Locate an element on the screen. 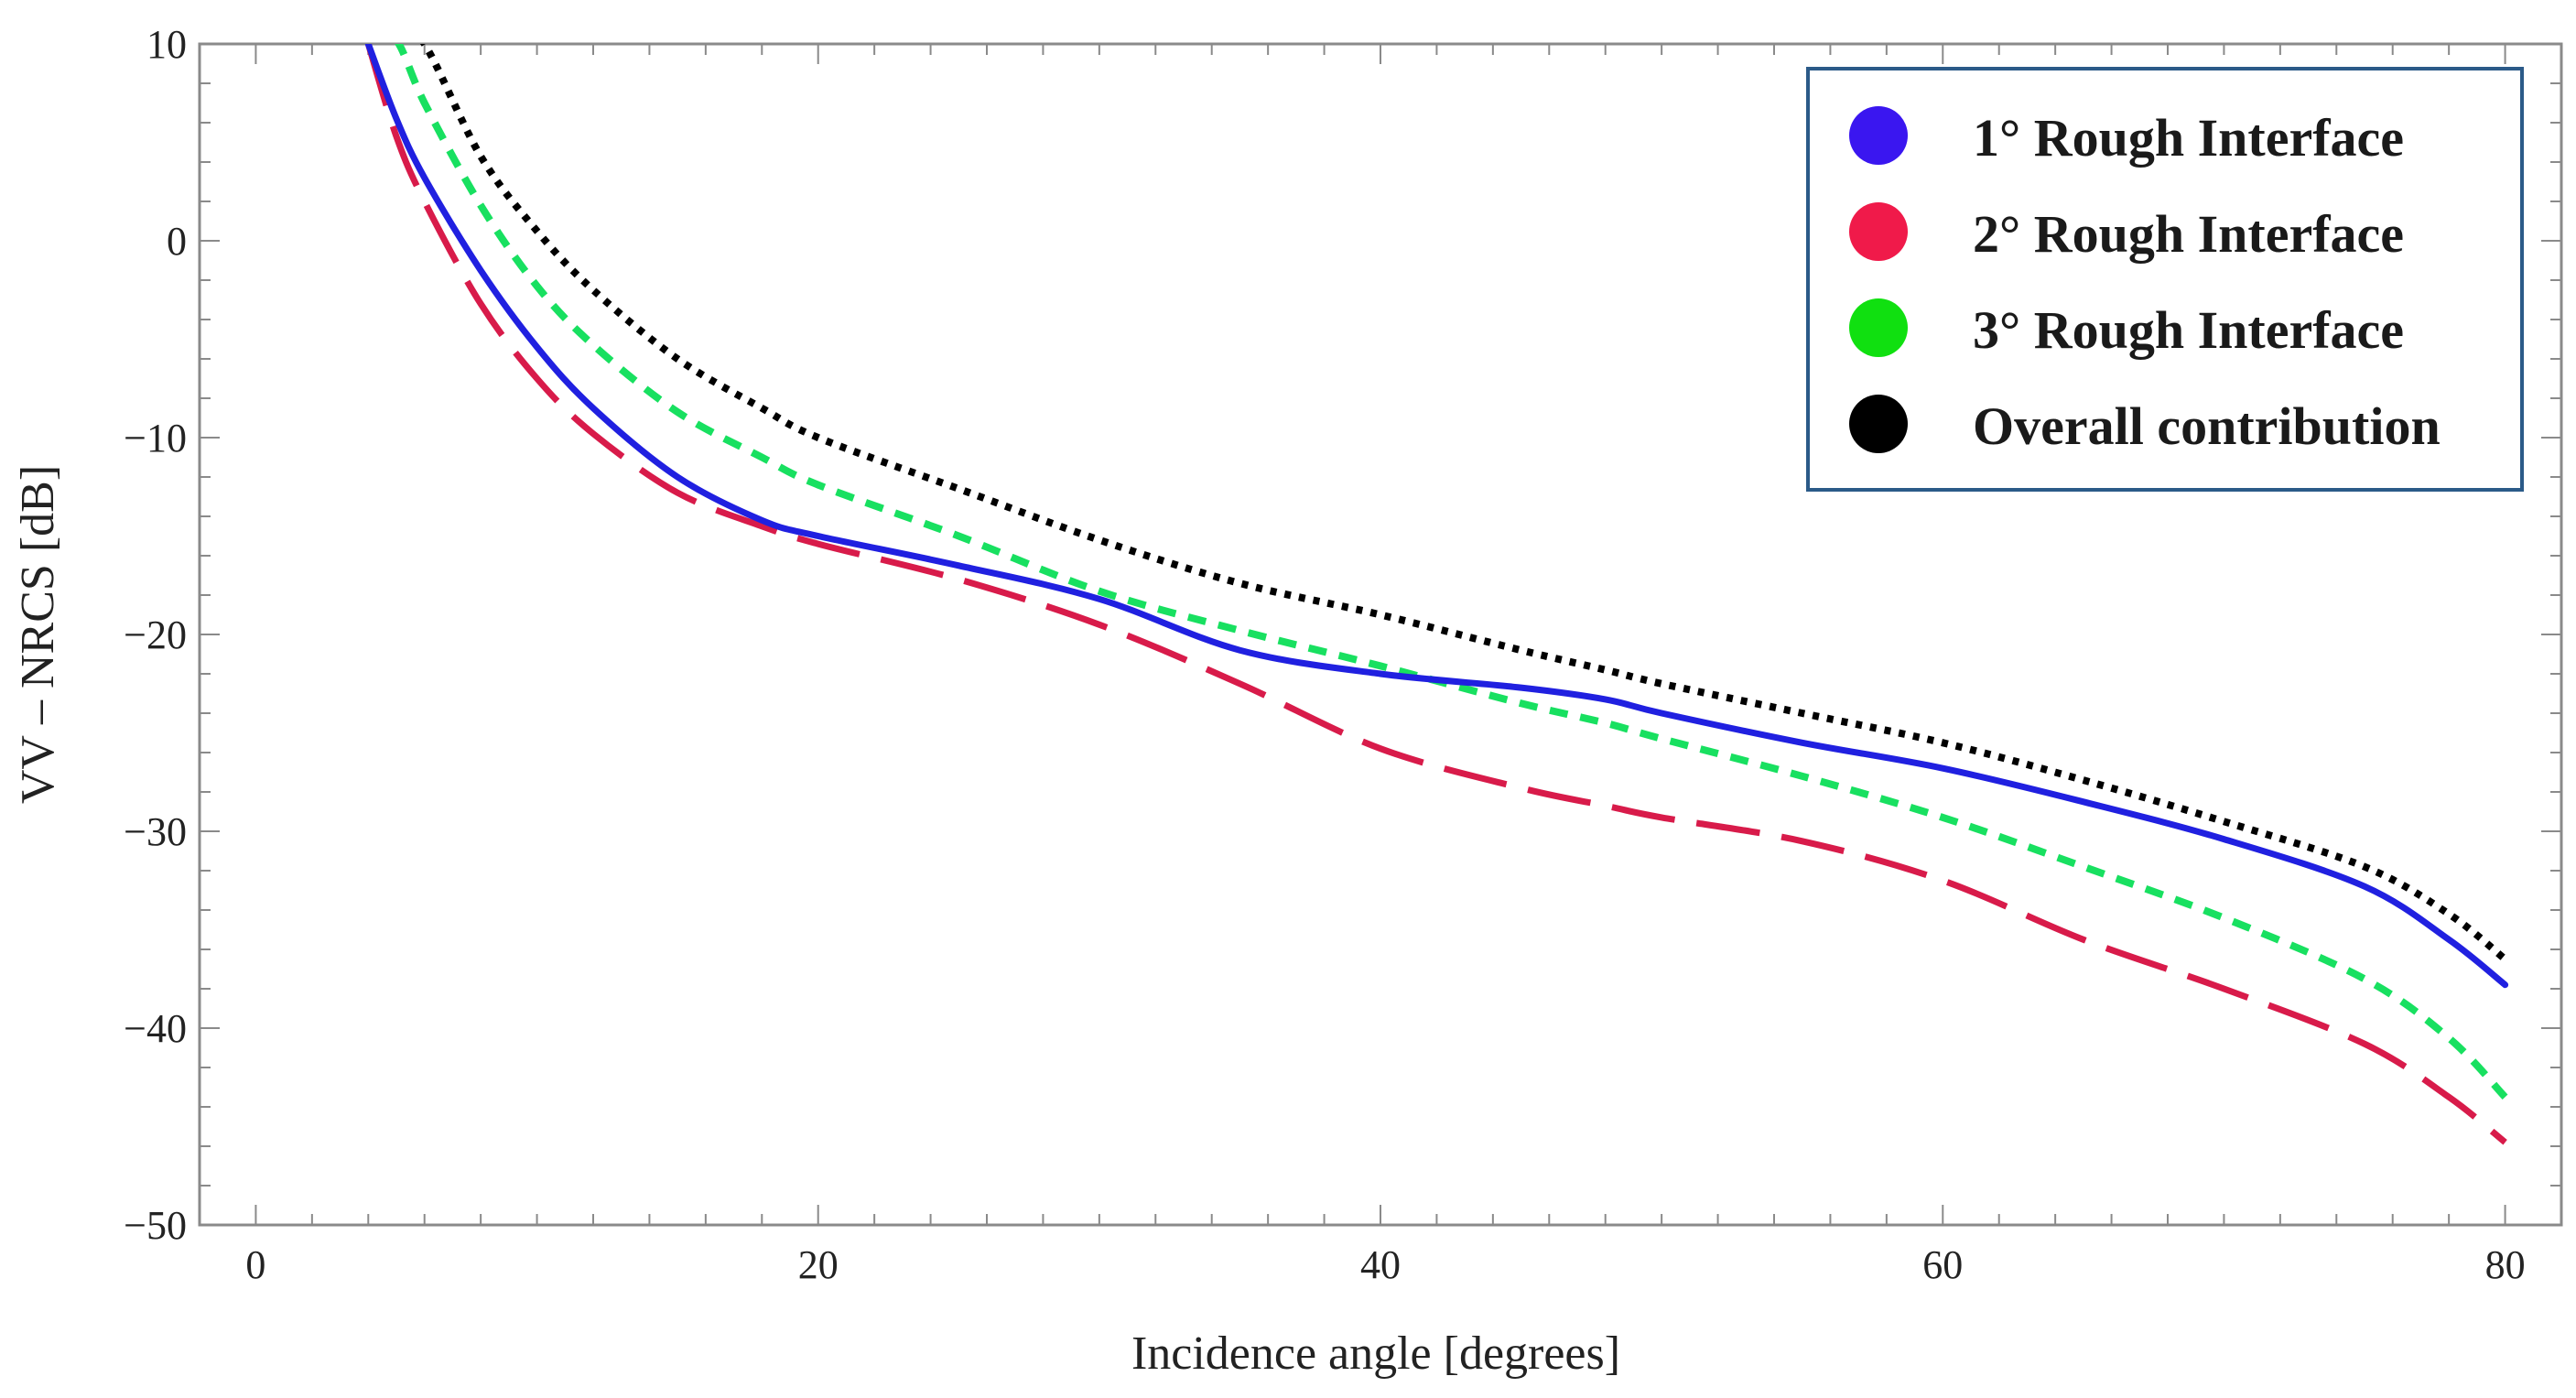 The width and height of the screenshot is (2576, 1398). x-tick-label: 40 is located at coordinates (1381, 1264).